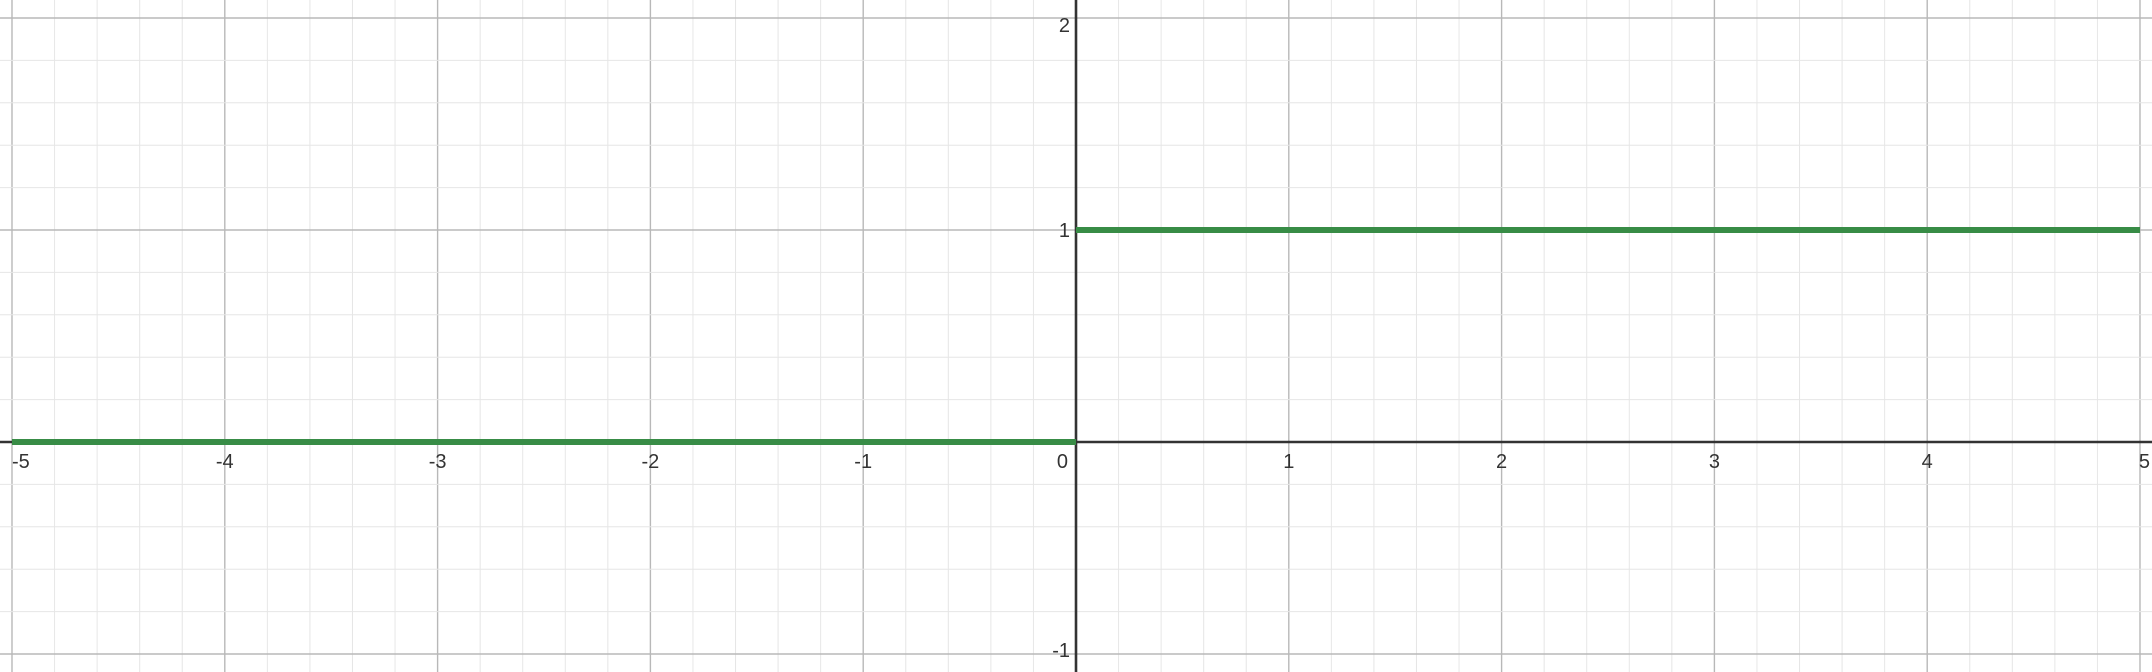 The width and height of the screenshot is (2152, 672). Describe the element at coordinates (1714, 462) in the screenshot. I see `x-tick-label: 3` at that location.